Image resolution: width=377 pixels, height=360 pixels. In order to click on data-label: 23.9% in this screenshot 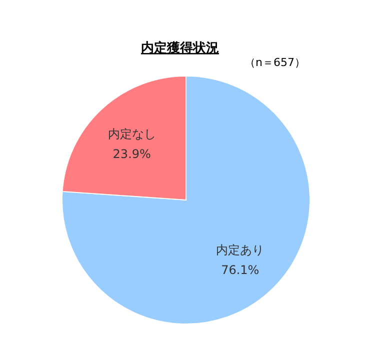, I will do `click(131, 153)`.